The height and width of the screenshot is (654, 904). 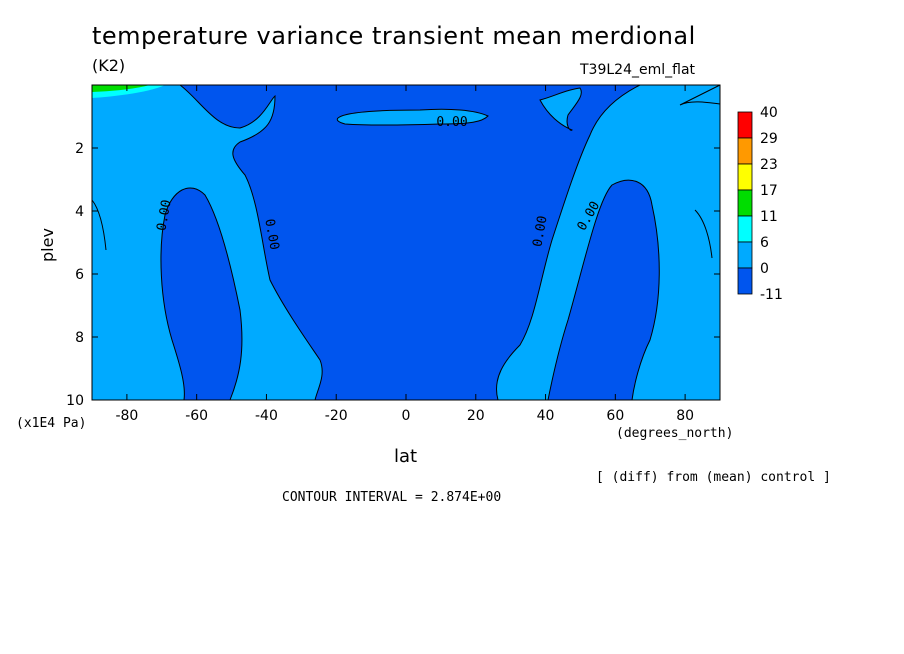 What do you see at coordinates (79, 275) in the screenshot?
I see `y-tick-label: 6` at bounding box center [79, 275].